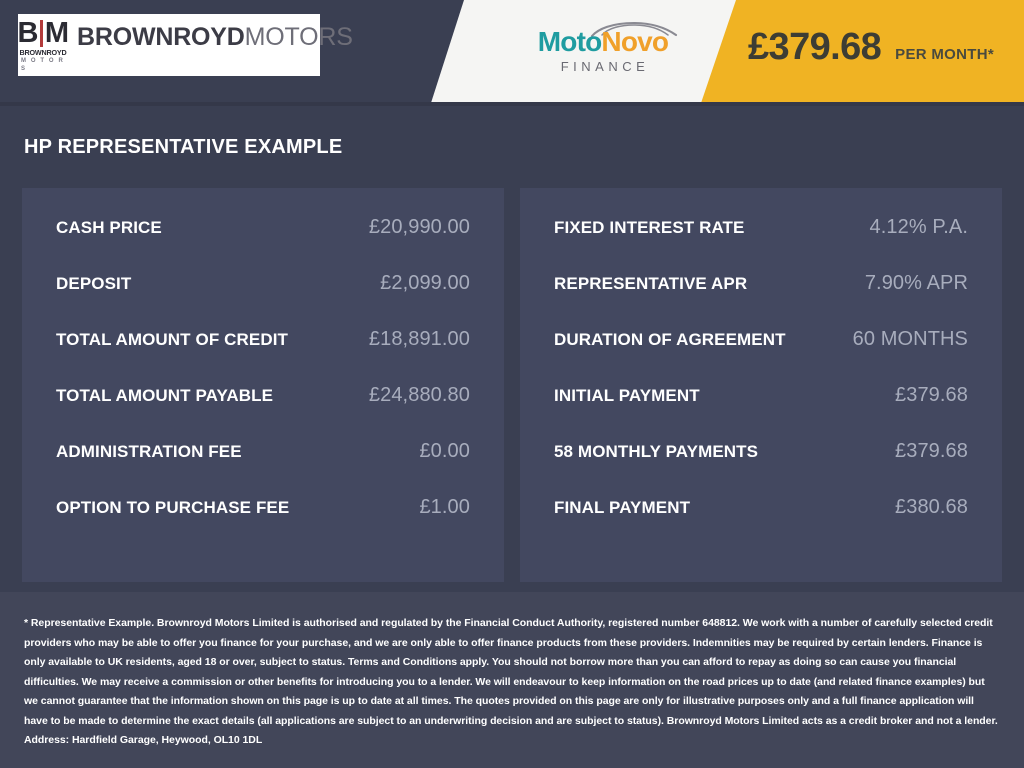 The height and width of the screenshot is (768, 1024). Describe the element at coordinates (263, 468) in the screenshot. I see `finance-row: ADMINISTRATION FEE £0.00` at that location.